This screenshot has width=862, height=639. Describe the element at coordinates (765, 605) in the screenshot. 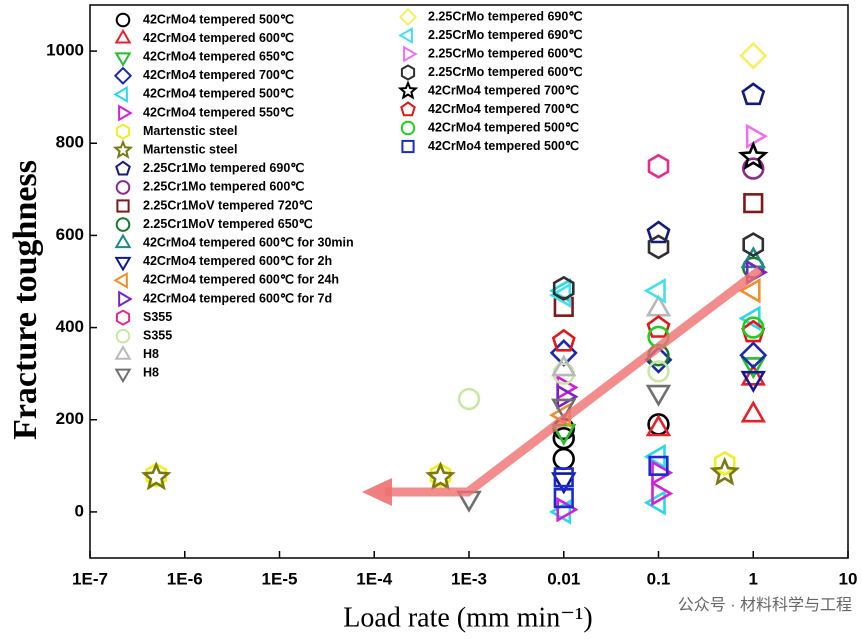

I see `watermark: 公众号 · 材料科学与工程` at that location.